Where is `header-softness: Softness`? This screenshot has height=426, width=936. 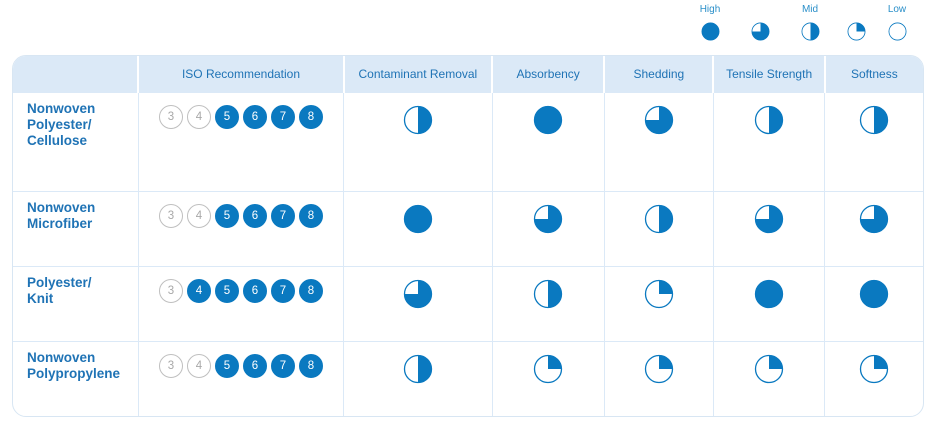 header-softness: Softness is located at coordinates (873, 74).